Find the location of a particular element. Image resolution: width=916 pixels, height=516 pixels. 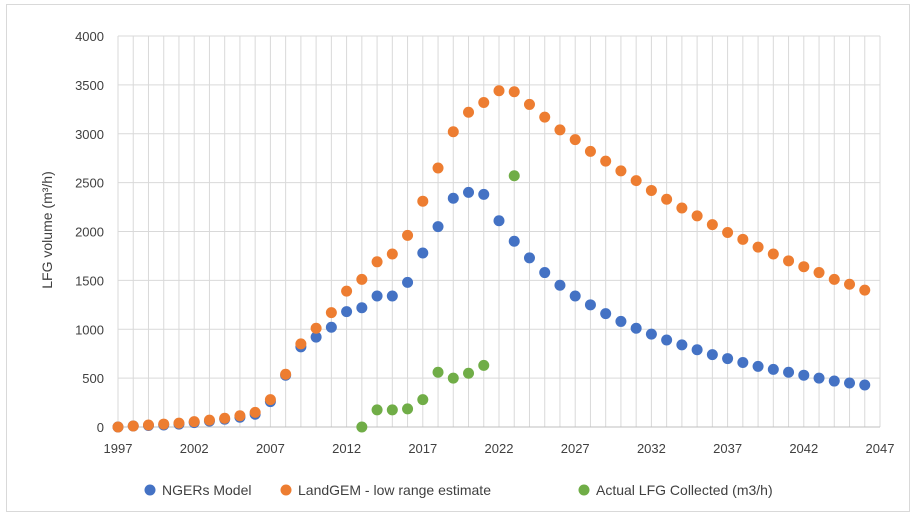

x-tick-label: 2047 is located at coordinates (880, 448).